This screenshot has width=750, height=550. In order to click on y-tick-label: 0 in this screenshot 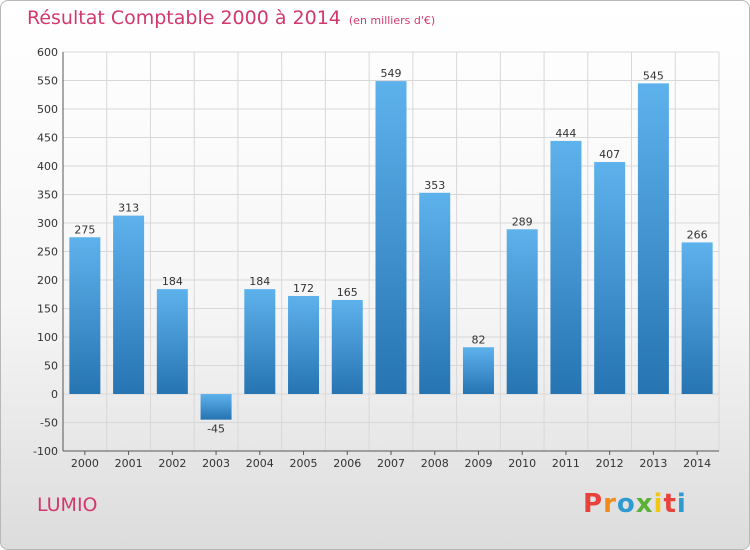, I will do `click(54, 394)`.